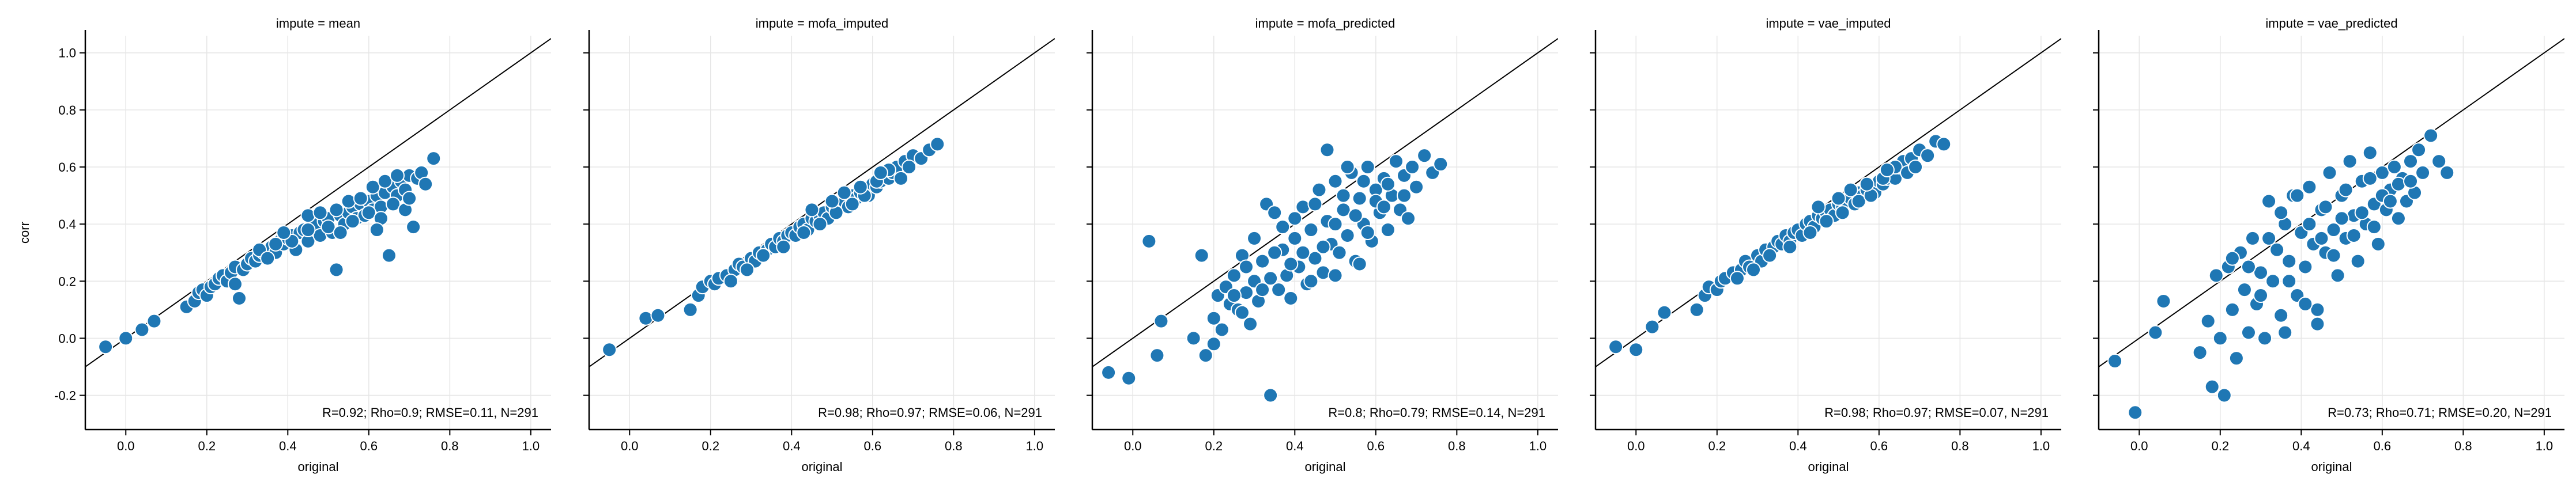 The height and width of the screenshot is (501, 2576). I want to click on stats-annotation: R=0.92; Rho=0.9; RMSE=0.11, N=291, so click(430, 412).